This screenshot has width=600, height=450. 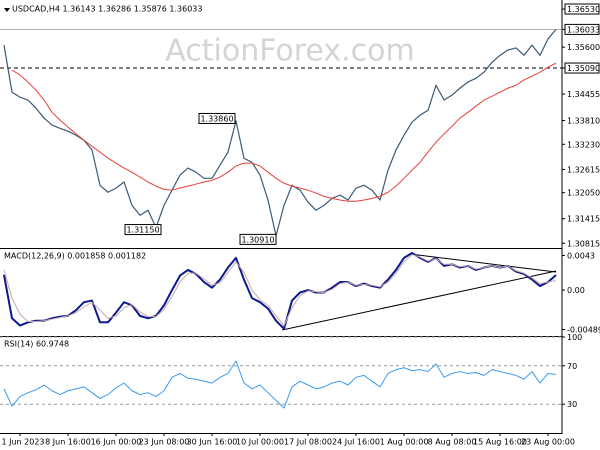 I want to click on y-tick-label: 1.32615, so click(x=583, y=170).